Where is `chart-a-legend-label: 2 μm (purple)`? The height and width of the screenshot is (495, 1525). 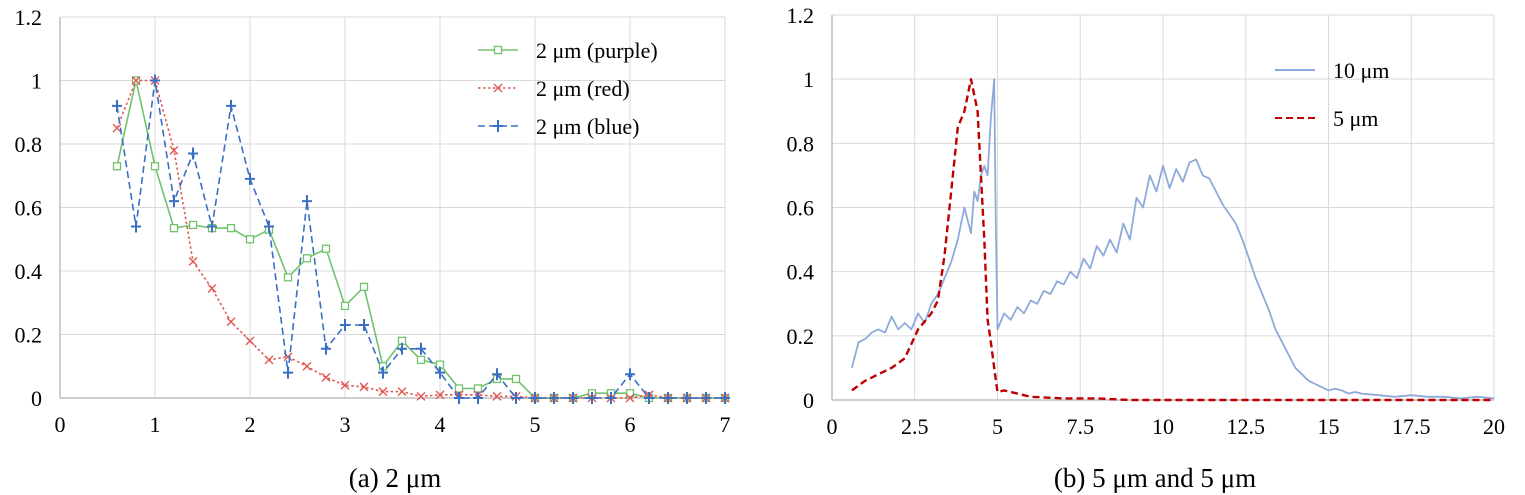
chart-a-legend-label: 2 μm (purple) is located at coordinates (597, 50).